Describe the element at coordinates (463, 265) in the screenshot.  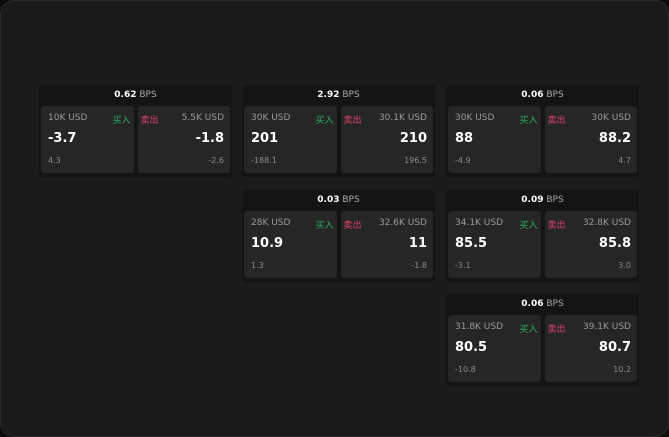
I see `buy-change: -3.1` at that location.